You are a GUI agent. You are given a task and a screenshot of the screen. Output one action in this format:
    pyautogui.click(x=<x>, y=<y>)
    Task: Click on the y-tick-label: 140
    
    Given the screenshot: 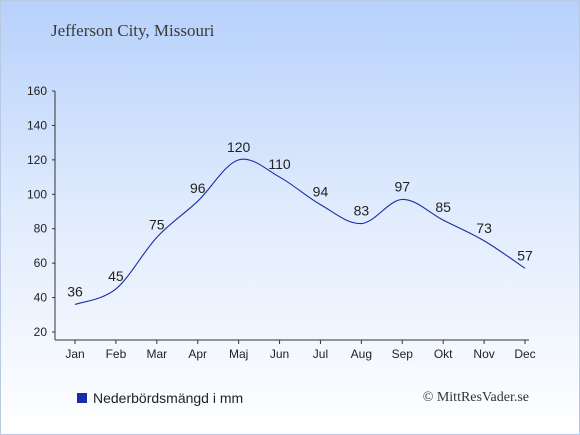 What is the action you would take?
    pyautogui.click(x=37, y=125)
    